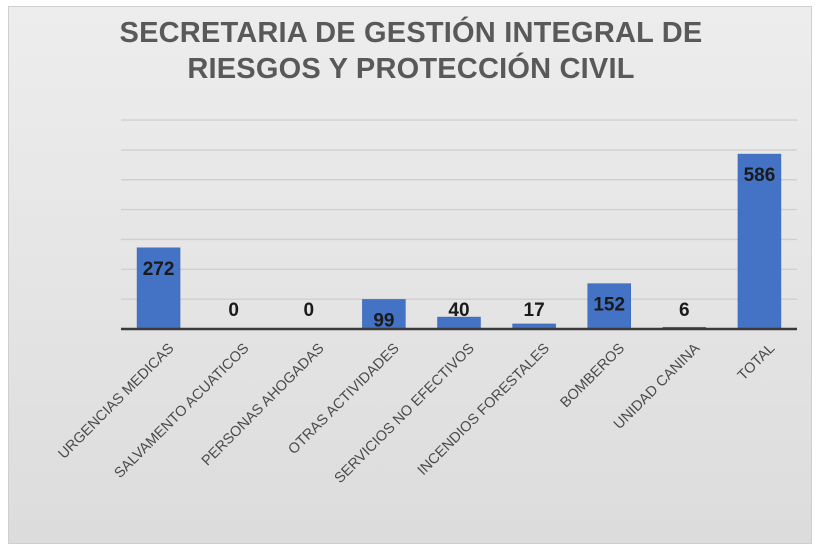 The height and width of the screenshot is (550, 820). What do you see at coordinates (383, 320) in the screenshot?
I see `data-label: 99` at bounding box center [383, 320].